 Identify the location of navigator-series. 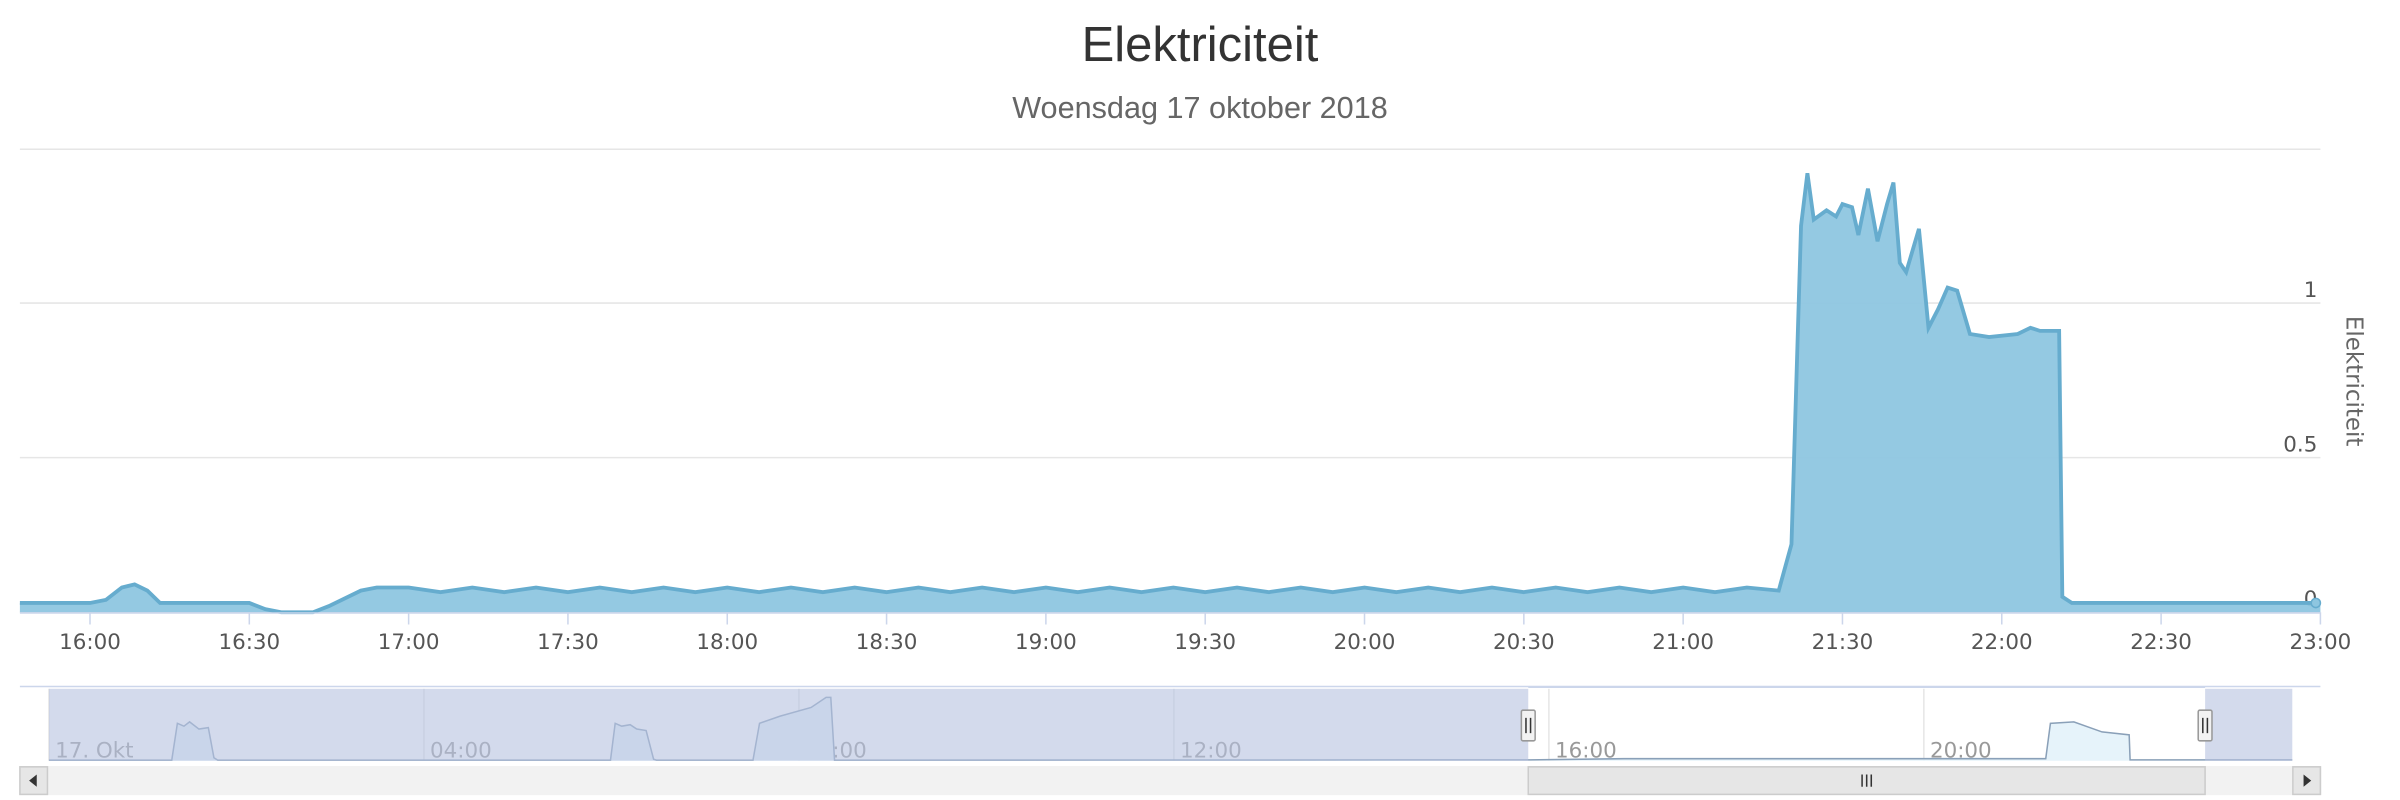
(1170, 729).